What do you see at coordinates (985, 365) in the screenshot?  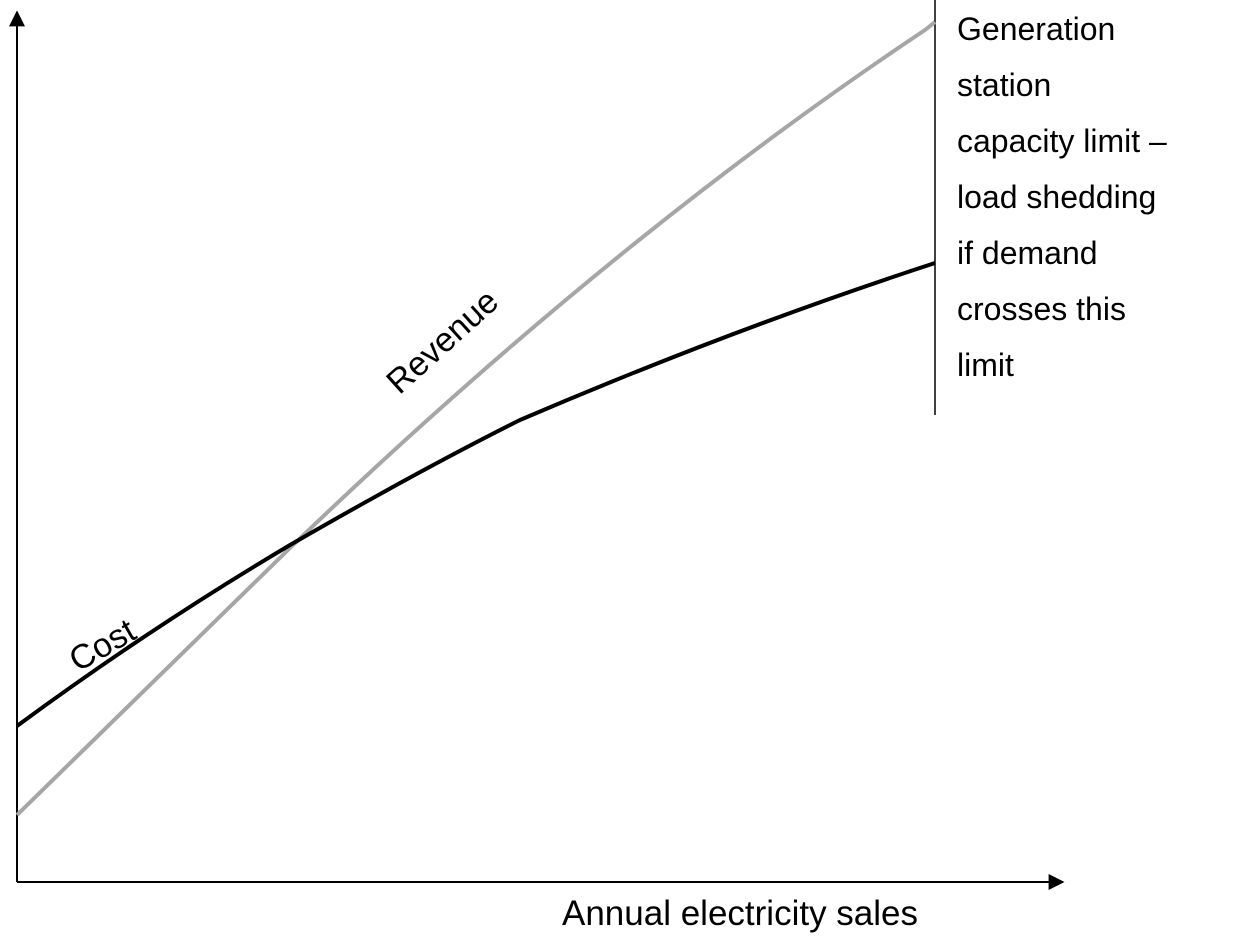 I see `annotation-line: limit` at bounding box center [985, 365].